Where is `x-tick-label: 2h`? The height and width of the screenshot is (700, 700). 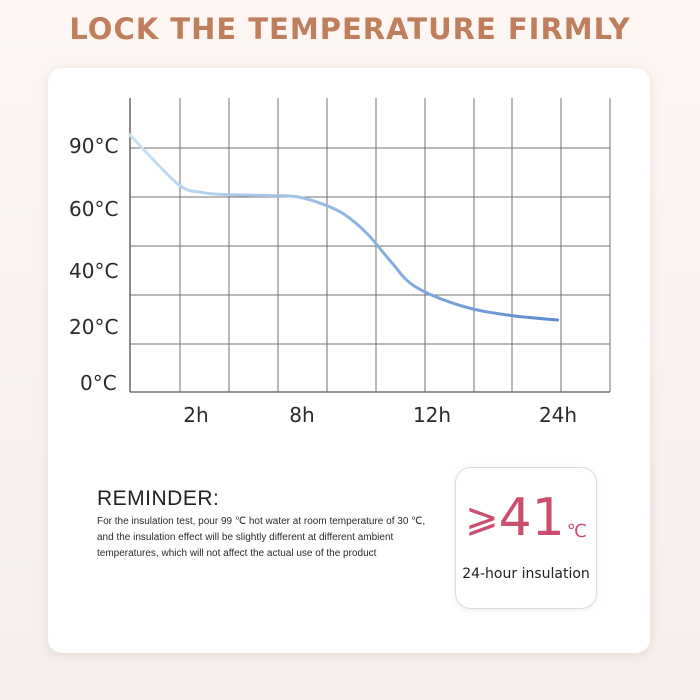
x-tick-label: 2h is located at coordinates (195, 415).